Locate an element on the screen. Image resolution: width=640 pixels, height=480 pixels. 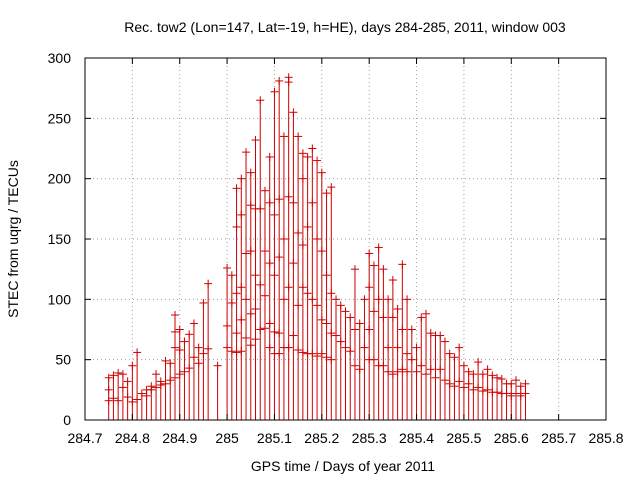
y-axis-label: STEC from uqrg / TECUs is located at coordinates (13, 239).